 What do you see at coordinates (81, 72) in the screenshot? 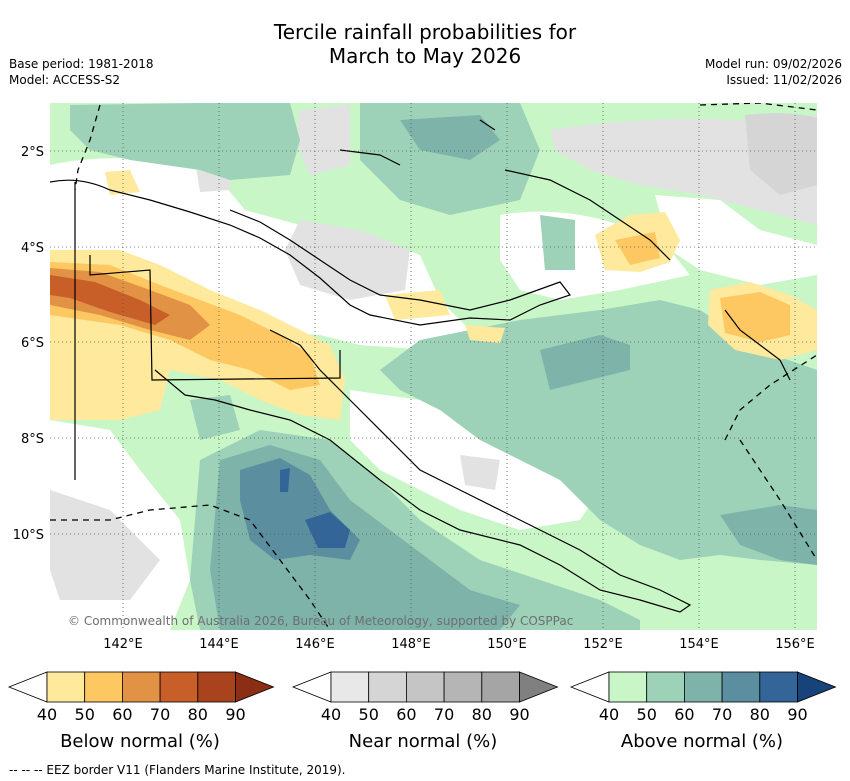
I see `meta-left: Base period: 1981-2018 Model: ACCESS-S2` at bounding box center [81, 72].